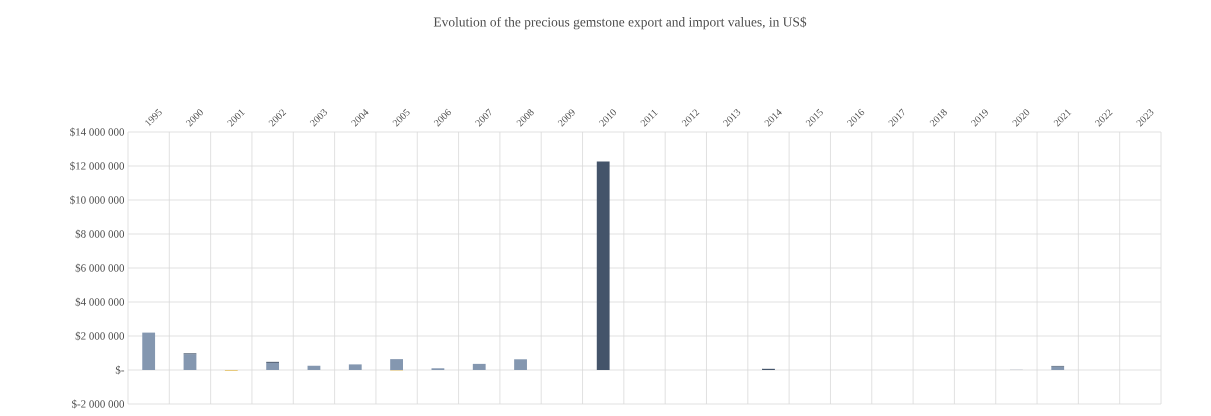 The height and width of the screenshot is (416, 1211). What do you see at coordinates (120, 370) in the screenshot?
I see `y-tick-label: $-` at bounding box center [120, 370].